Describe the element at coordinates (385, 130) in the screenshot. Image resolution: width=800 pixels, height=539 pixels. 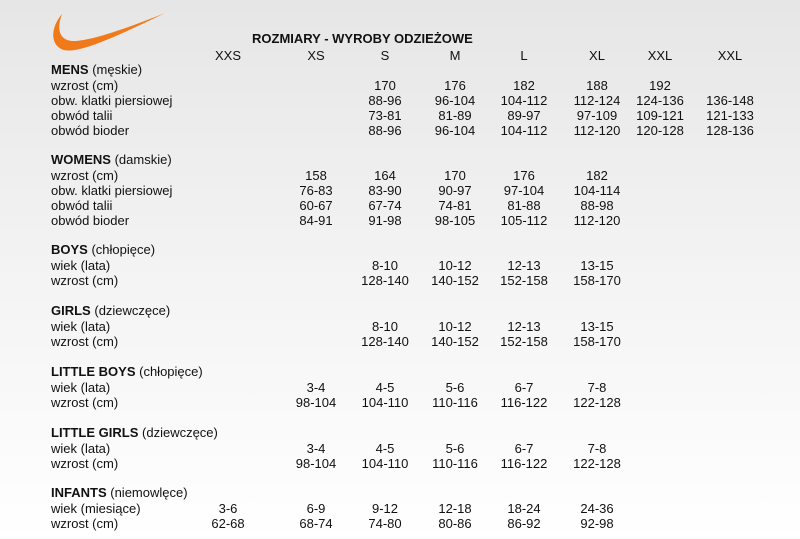
I see `cell-value: 88-96` at that location.